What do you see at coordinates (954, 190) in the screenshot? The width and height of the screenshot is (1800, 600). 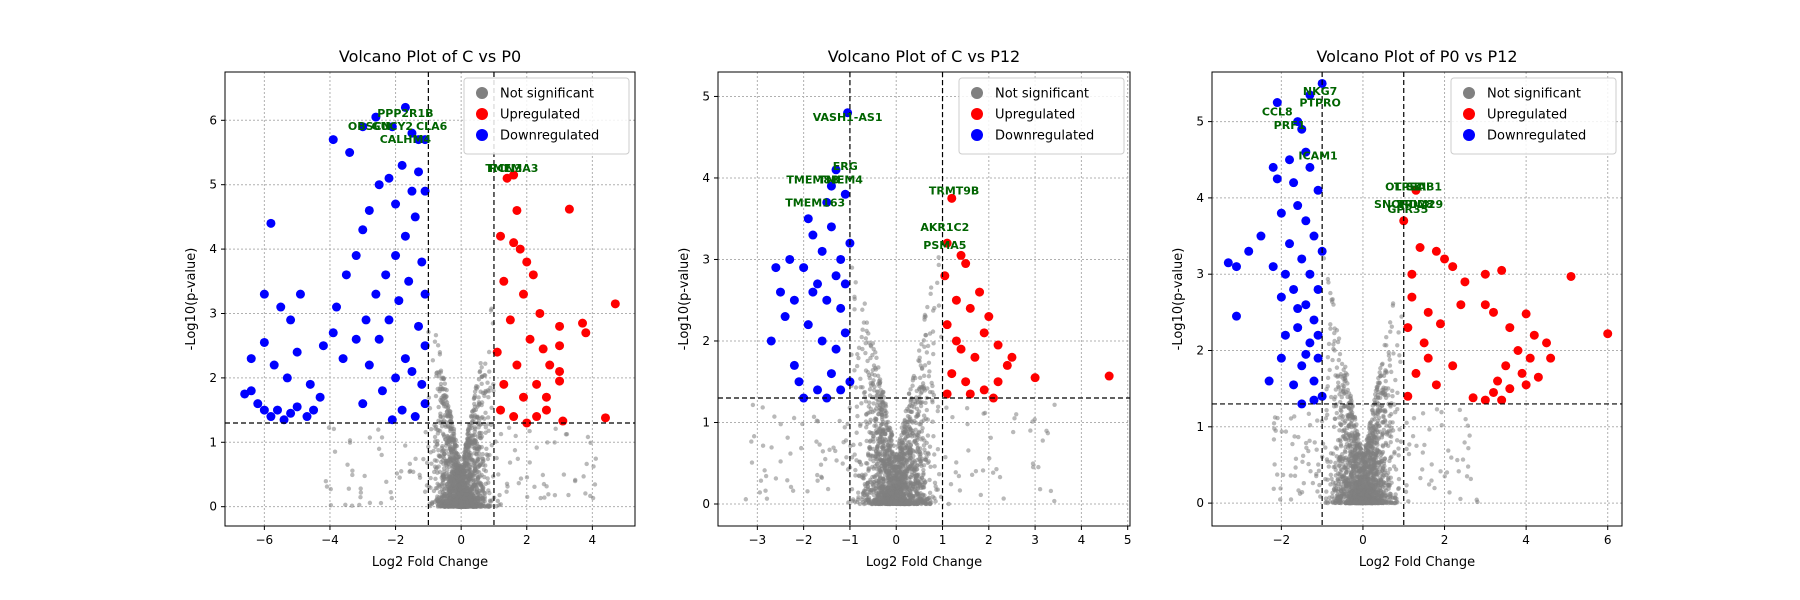 I see `gene-label: TRMT9B` at bounding box center [954, 190].